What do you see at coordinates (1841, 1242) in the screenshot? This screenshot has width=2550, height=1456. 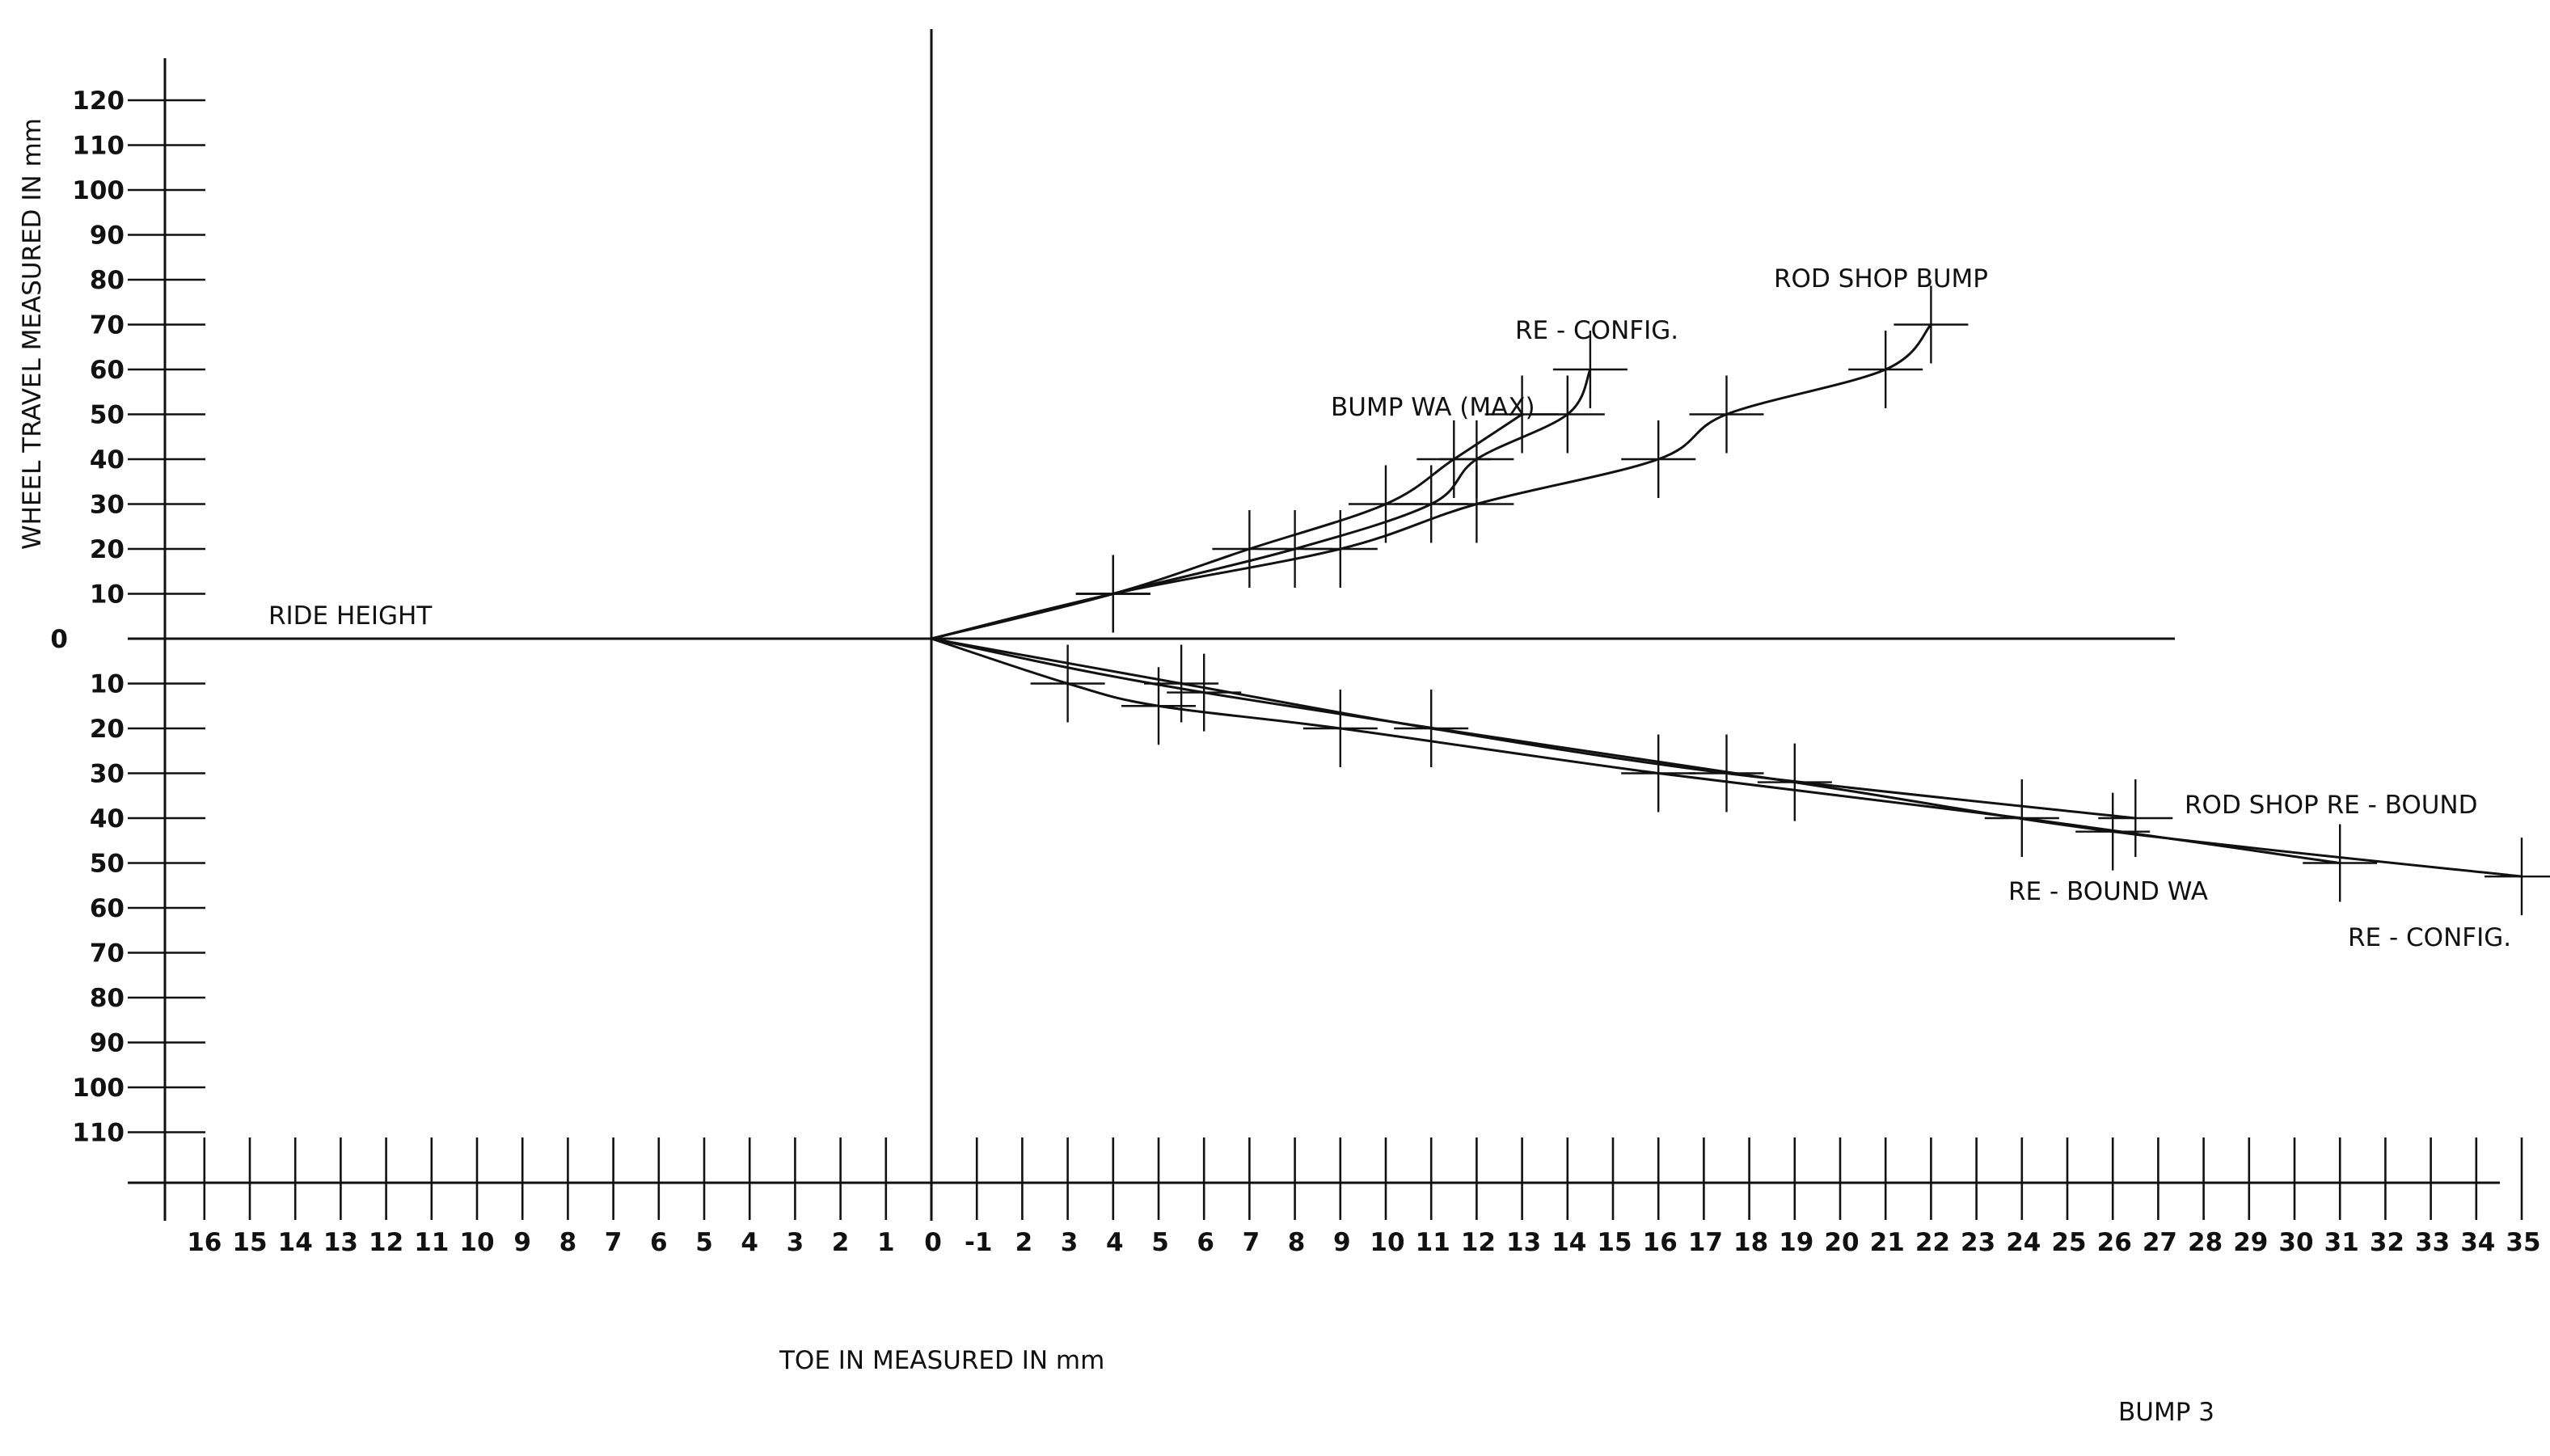 I see `x-tick-label: 20` at bounding box center [1841, 1242].